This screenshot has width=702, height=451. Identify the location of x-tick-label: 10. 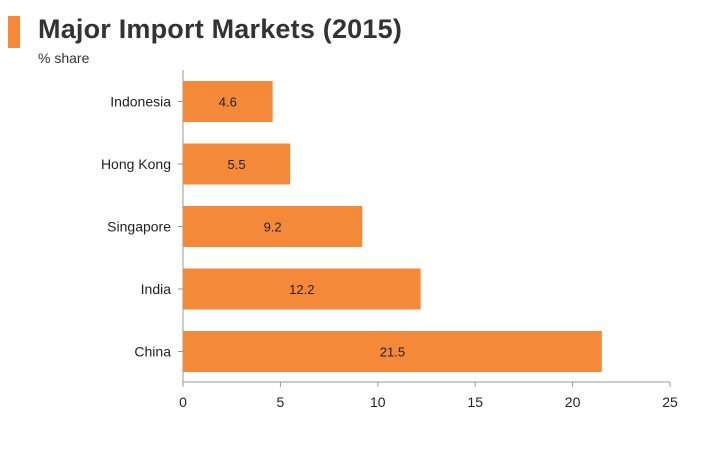
(378, 402).